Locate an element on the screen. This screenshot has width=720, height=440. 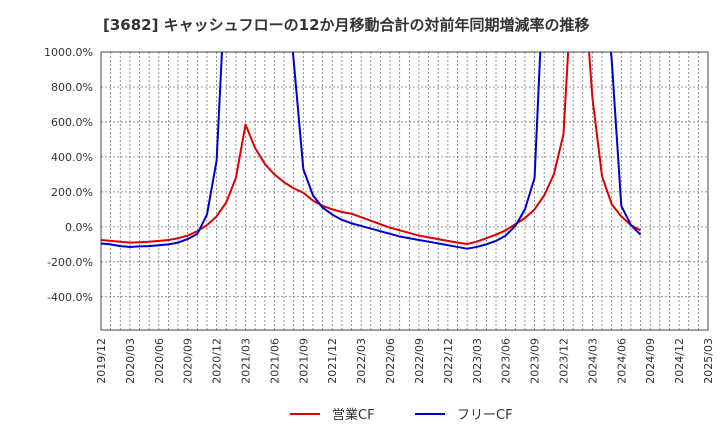
x-tick-label: 2024/03 is located at coordinates (592, 361).